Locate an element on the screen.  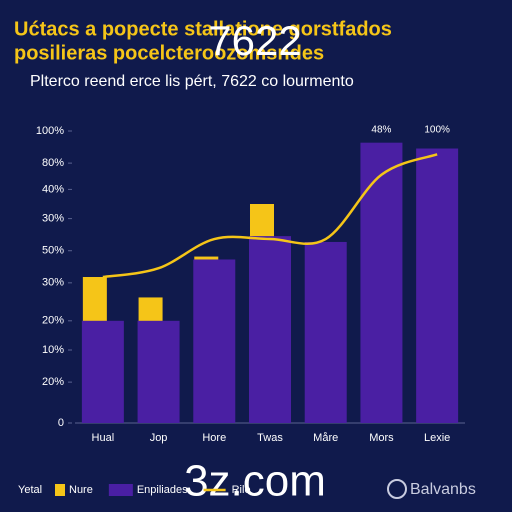
annotation: 48% is located at coordinates (381, 130).